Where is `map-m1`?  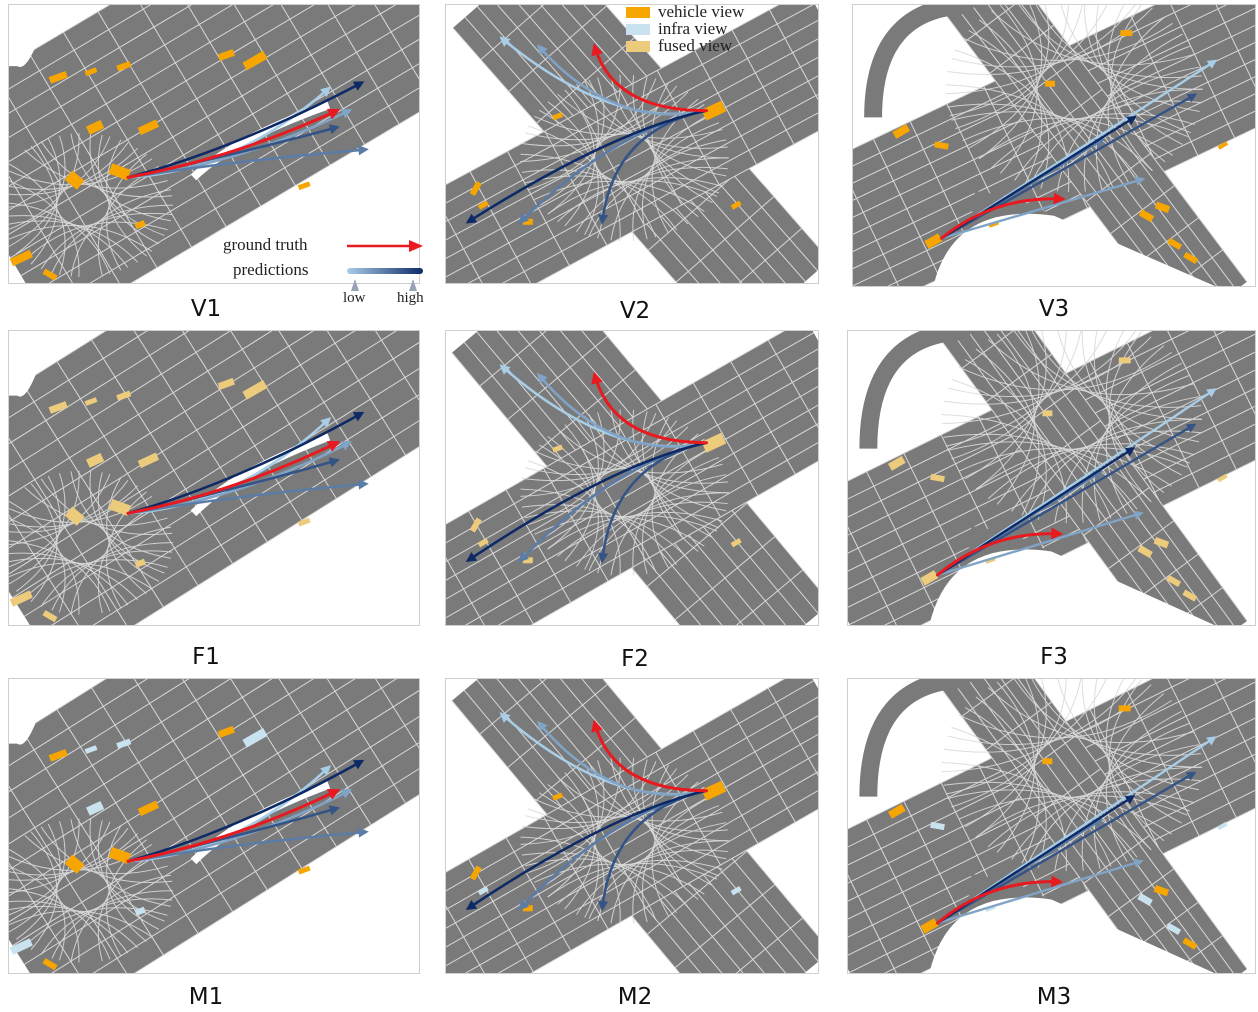
map-m1 is located at coordinates (214, 826).